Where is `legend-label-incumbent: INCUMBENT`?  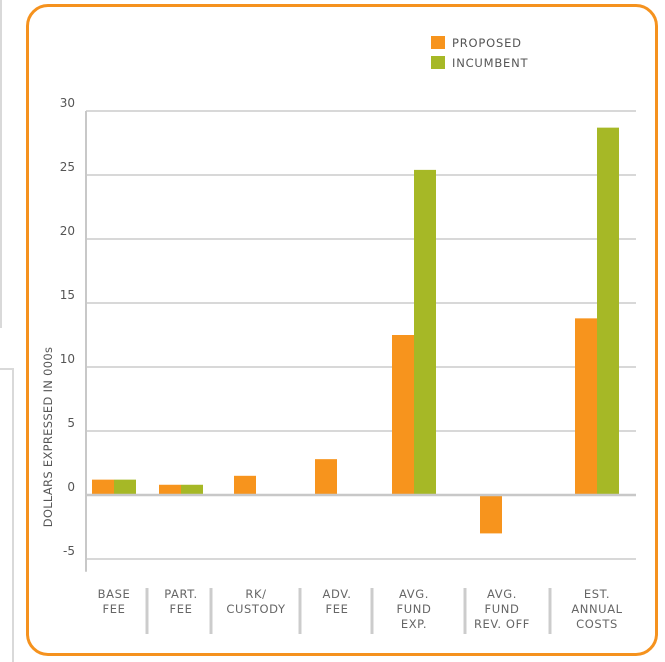 legend-label-incumbent: INCUMBENT is located at coordinates (490, 63).